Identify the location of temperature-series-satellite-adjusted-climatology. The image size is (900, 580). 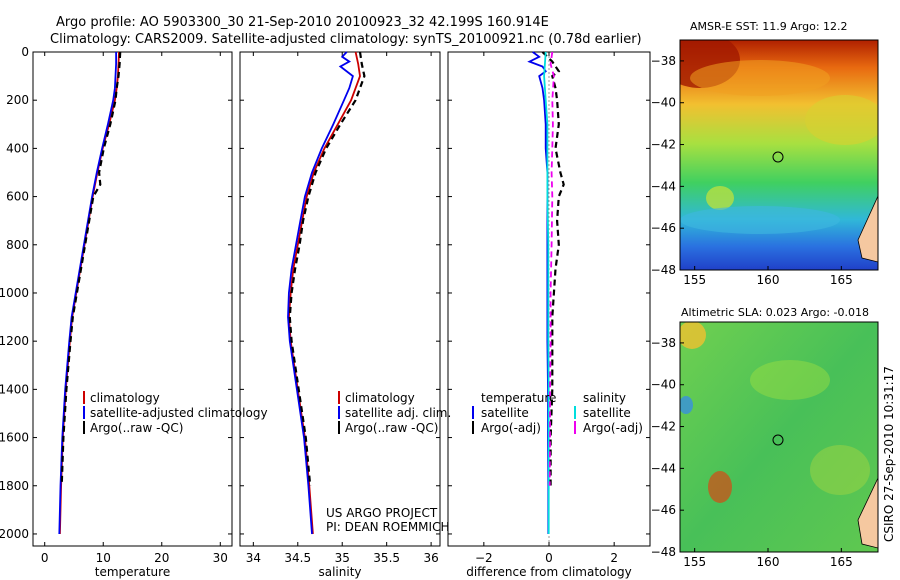
(87, 293).